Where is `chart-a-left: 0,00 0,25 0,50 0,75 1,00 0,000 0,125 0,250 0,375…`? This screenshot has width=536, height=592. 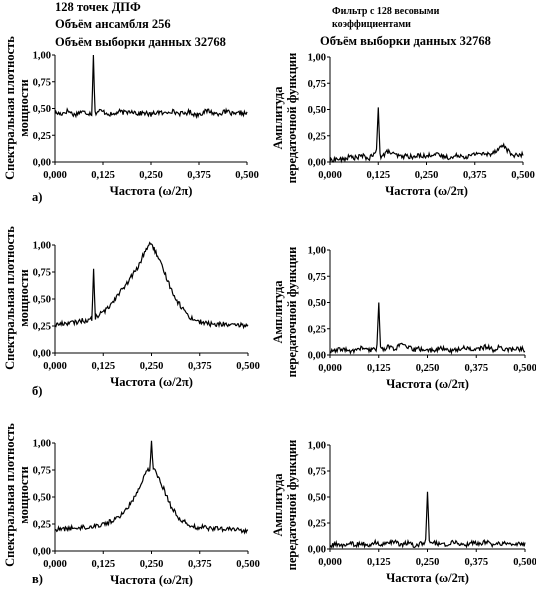 chart-a-left: 0,00 0,25 0,50 0,75 1,00 0,000 0,125 0,250 0,375… is located at coordinates (146, 125).